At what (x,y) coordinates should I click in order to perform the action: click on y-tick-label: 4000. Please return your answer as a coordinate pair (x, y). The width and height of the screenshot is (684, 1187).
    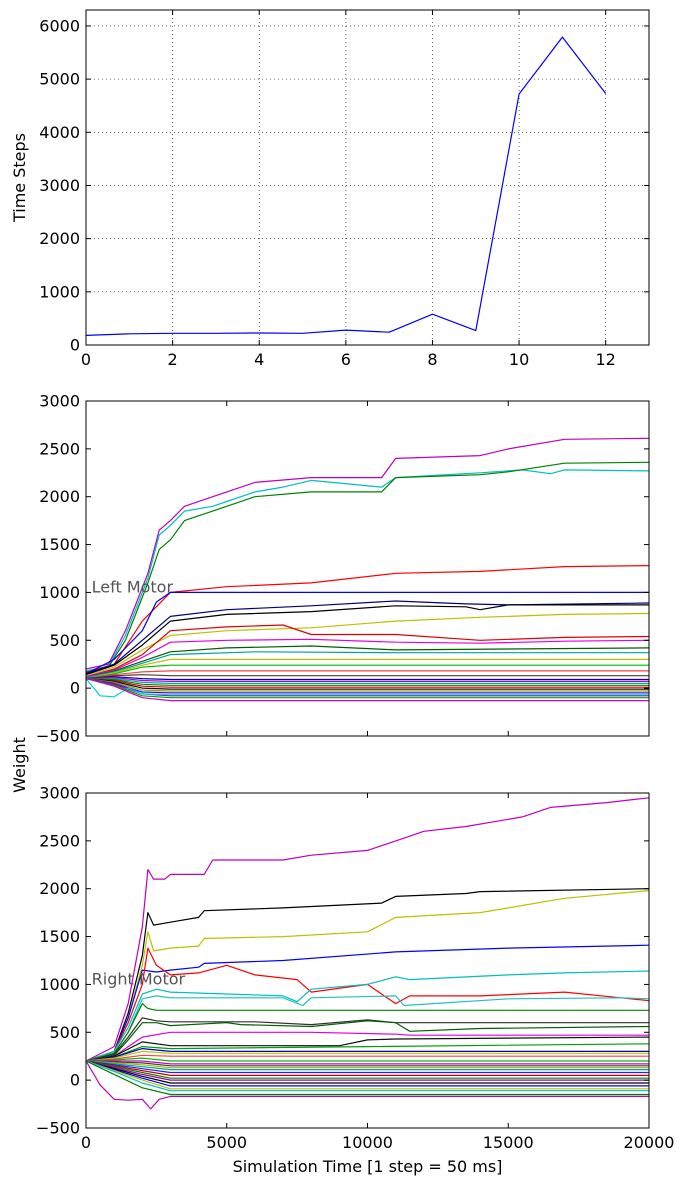
    Looking at the image, I should click on (59, 132).